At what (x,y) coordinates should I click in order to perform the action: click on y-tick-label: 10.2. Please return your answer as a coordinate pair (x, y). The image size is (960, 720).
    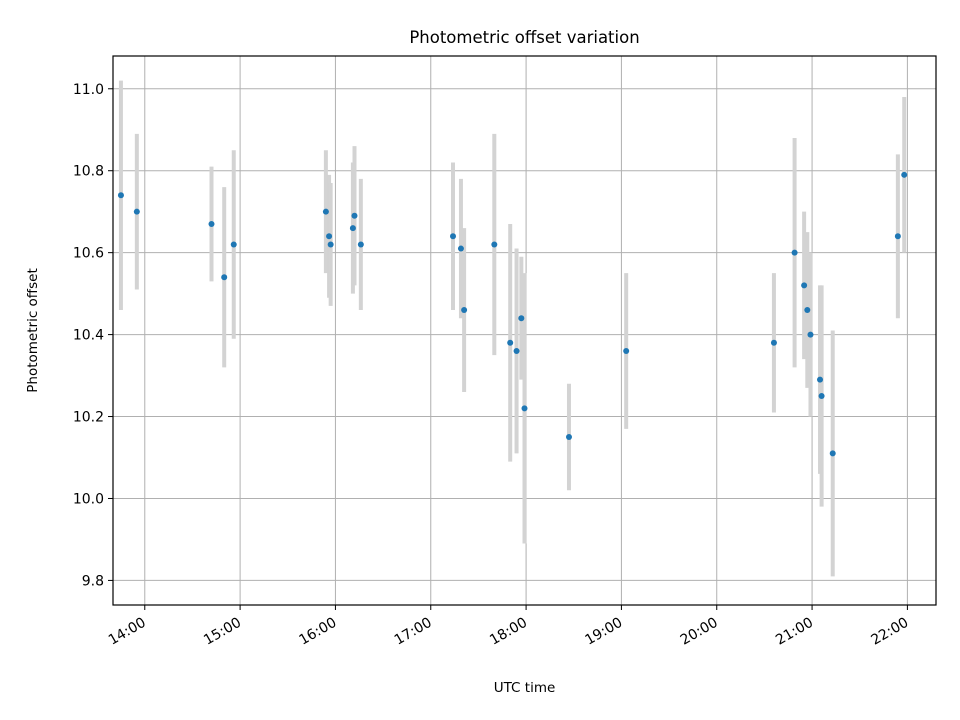
    Looking at the image, I should click on (88, 418).